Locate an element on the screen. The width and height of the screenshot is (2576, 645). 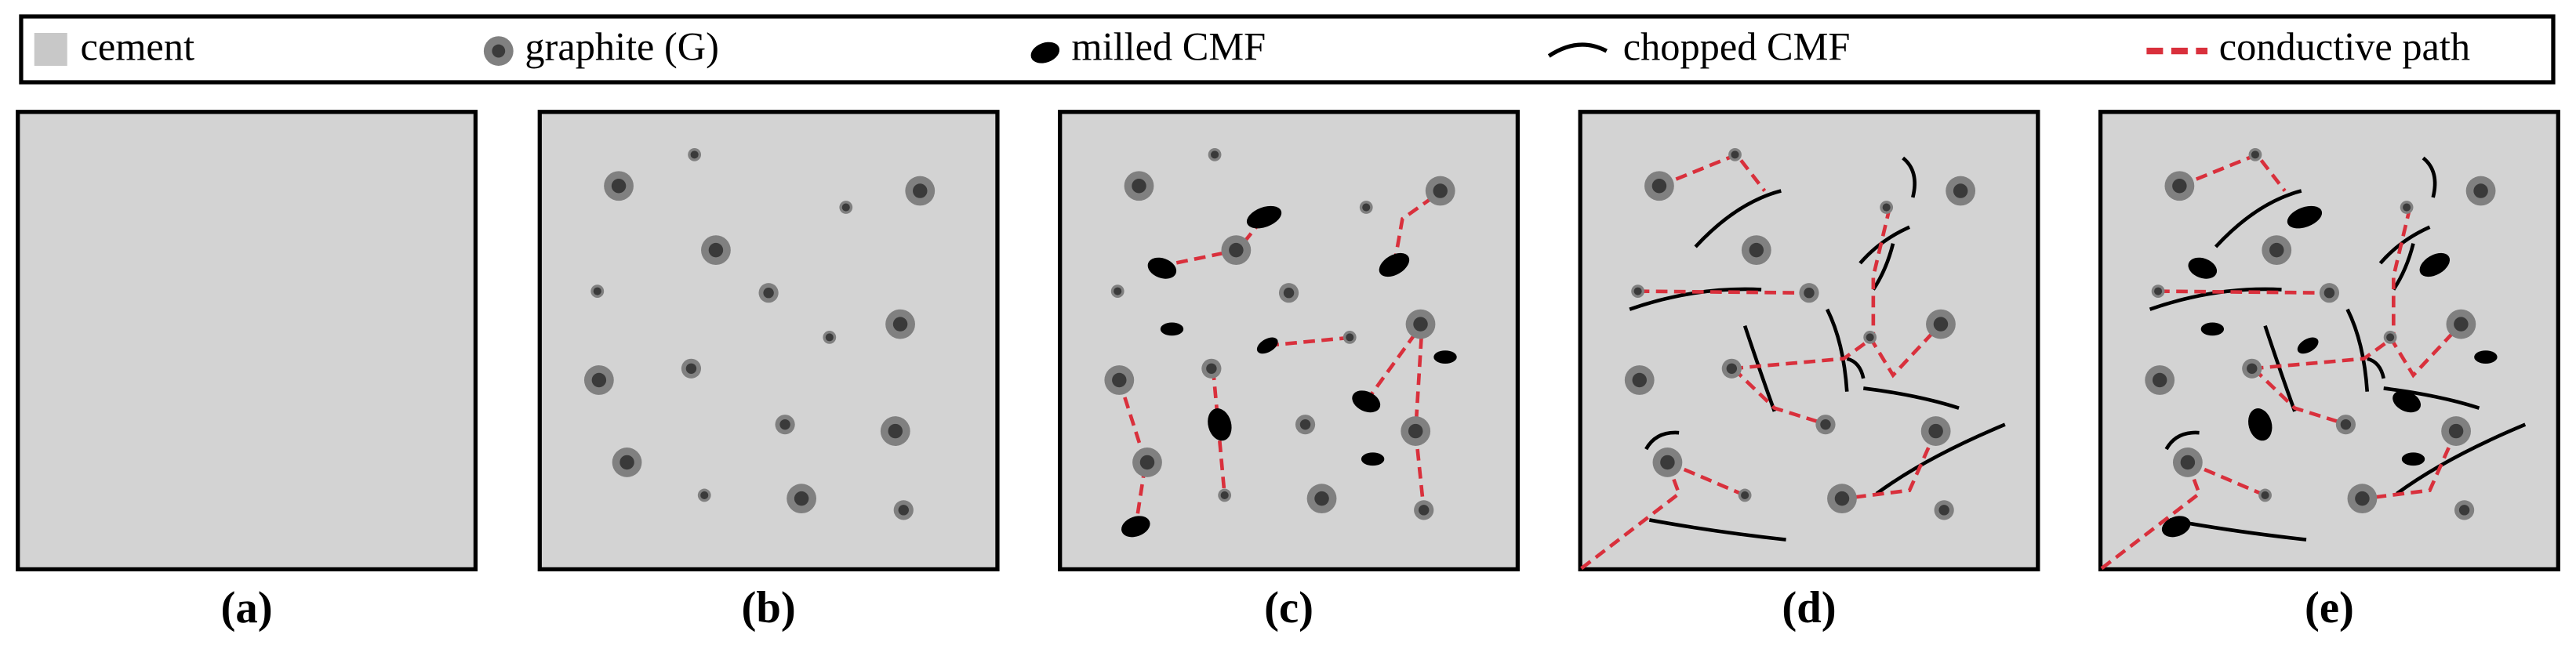
legend-milled-swatch is located at coordinates (1045, 52).